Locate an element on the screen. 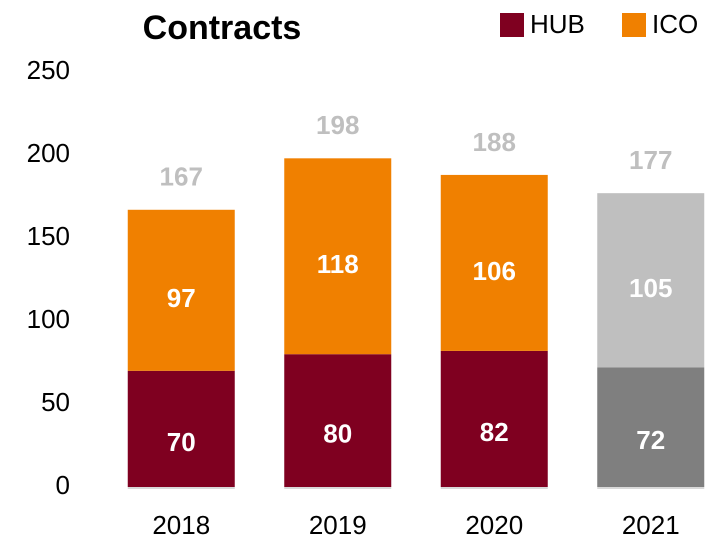 This screenshot has height=548, width=710. total-label: 198 is located at coordinates (337, 125).